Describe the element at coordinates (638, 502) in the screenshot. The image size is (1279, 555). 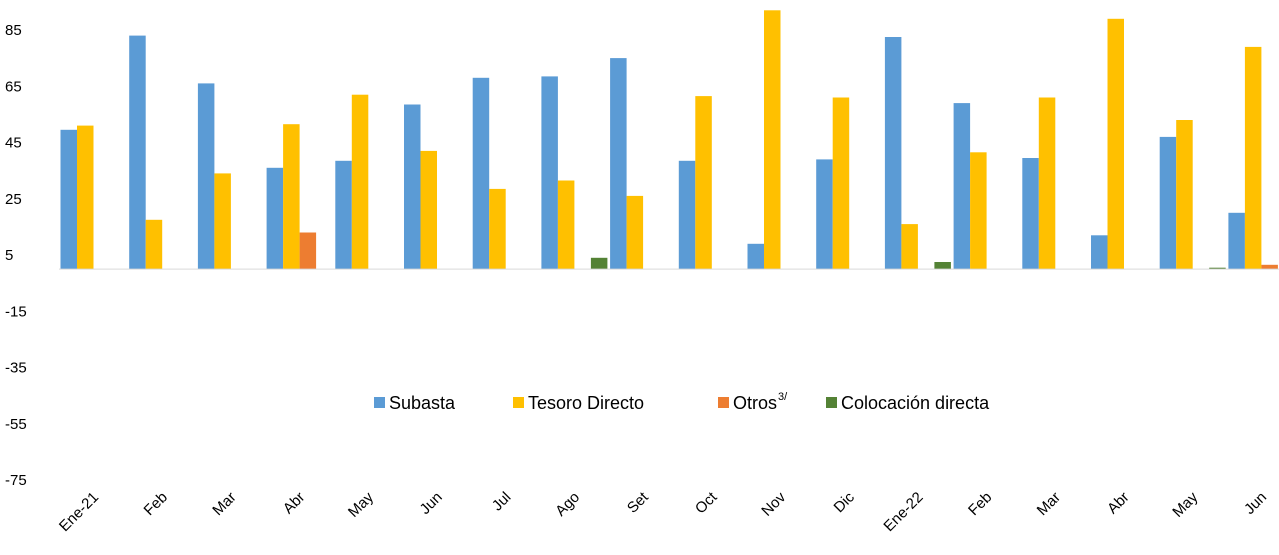
I see `x-tick-label: Set` at that location.